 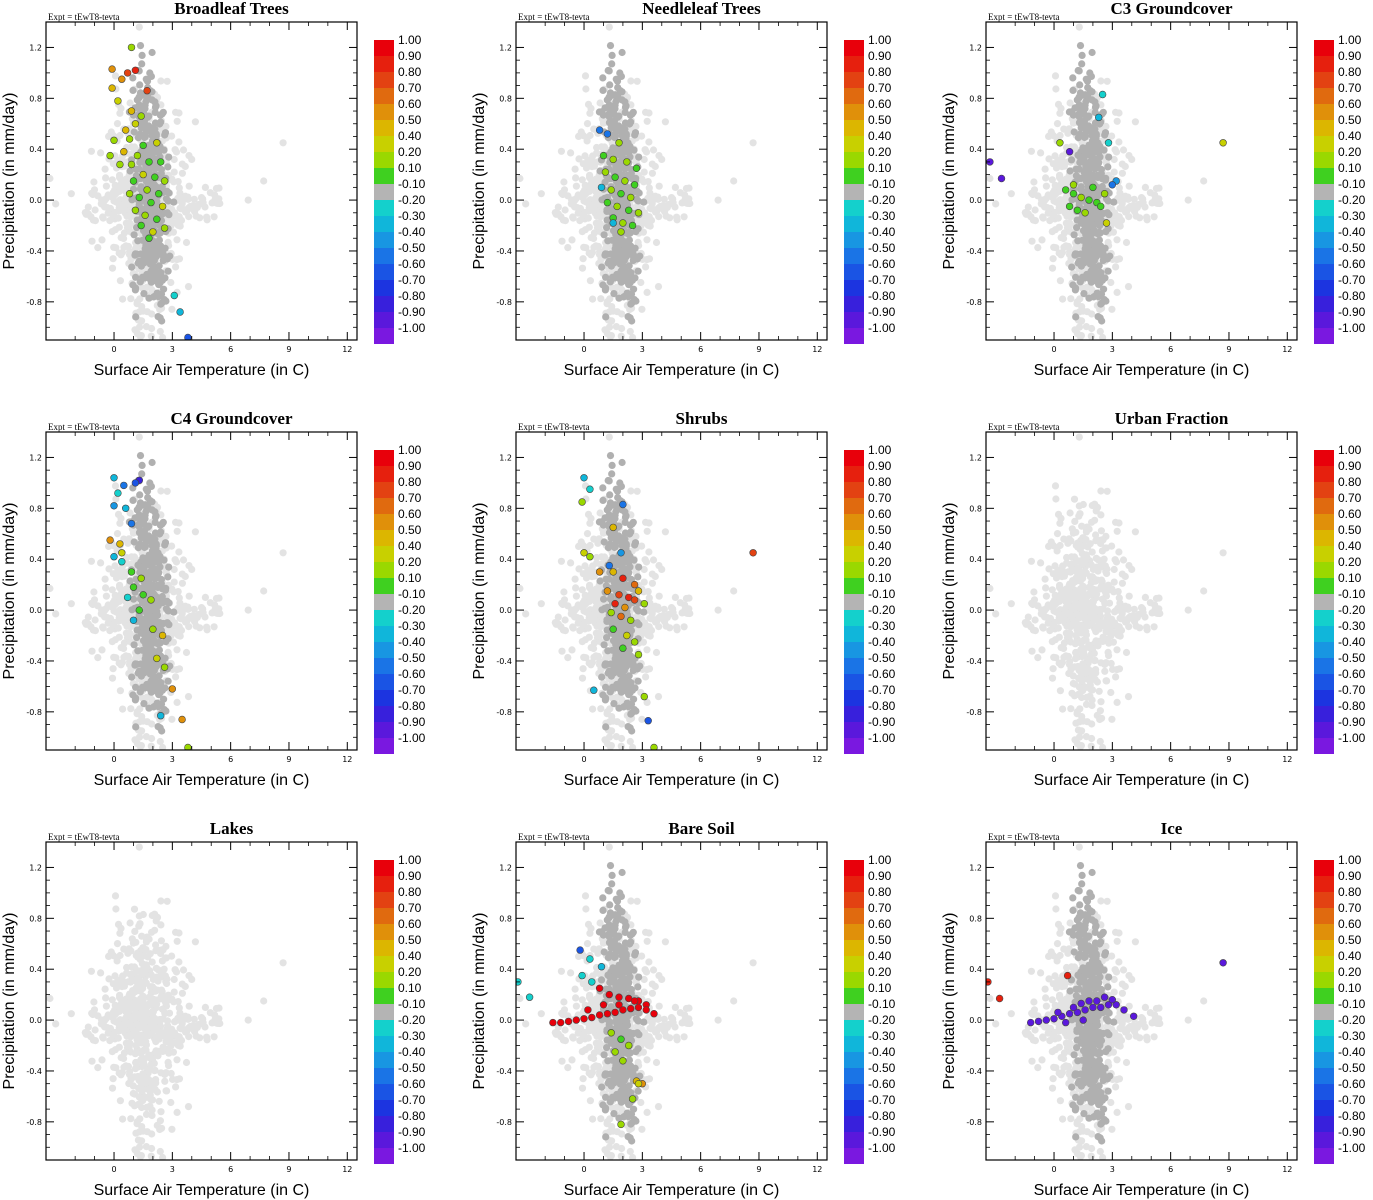 What do you see at coordinates (288, 349) in the screenshot?
I see `x-tick-label: 9` at bounding box center [288, 349].